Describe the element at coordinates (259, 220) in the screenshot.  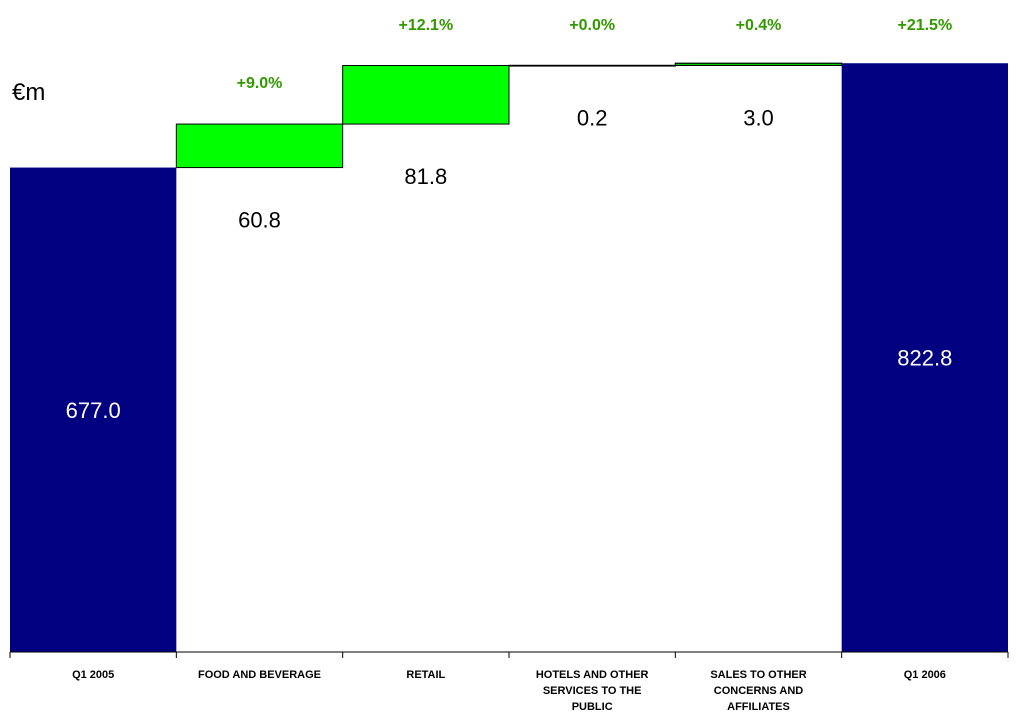
I see `value-label-2: 60.8` at that location.